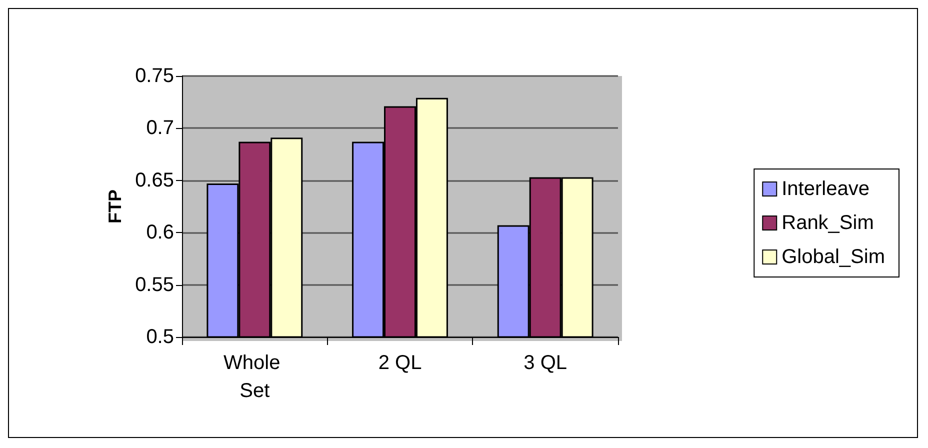  Describe the element at coordinates (154, 285) in the screenshot. I see `y-tick-label: 0.55` at that location.